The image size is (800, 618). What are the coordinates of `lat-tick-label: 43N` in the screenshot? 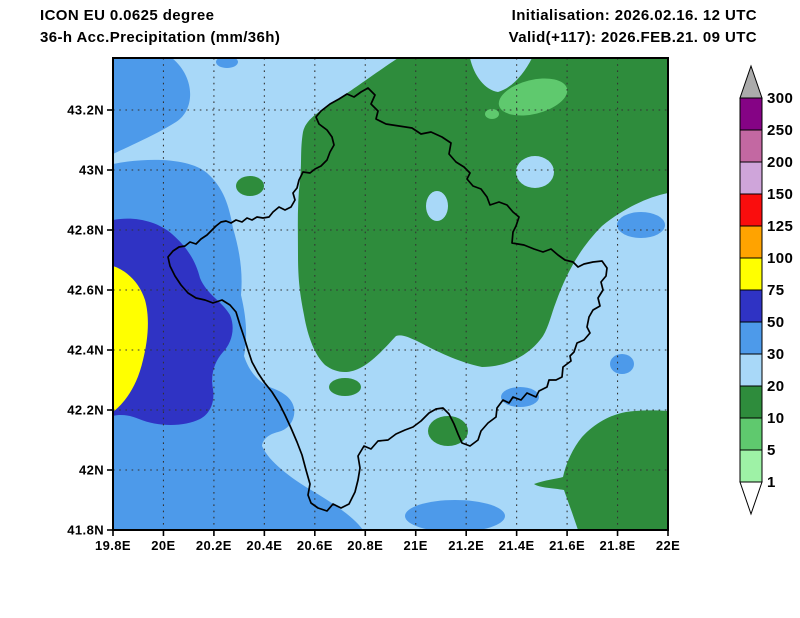 It's located at (91, 170).